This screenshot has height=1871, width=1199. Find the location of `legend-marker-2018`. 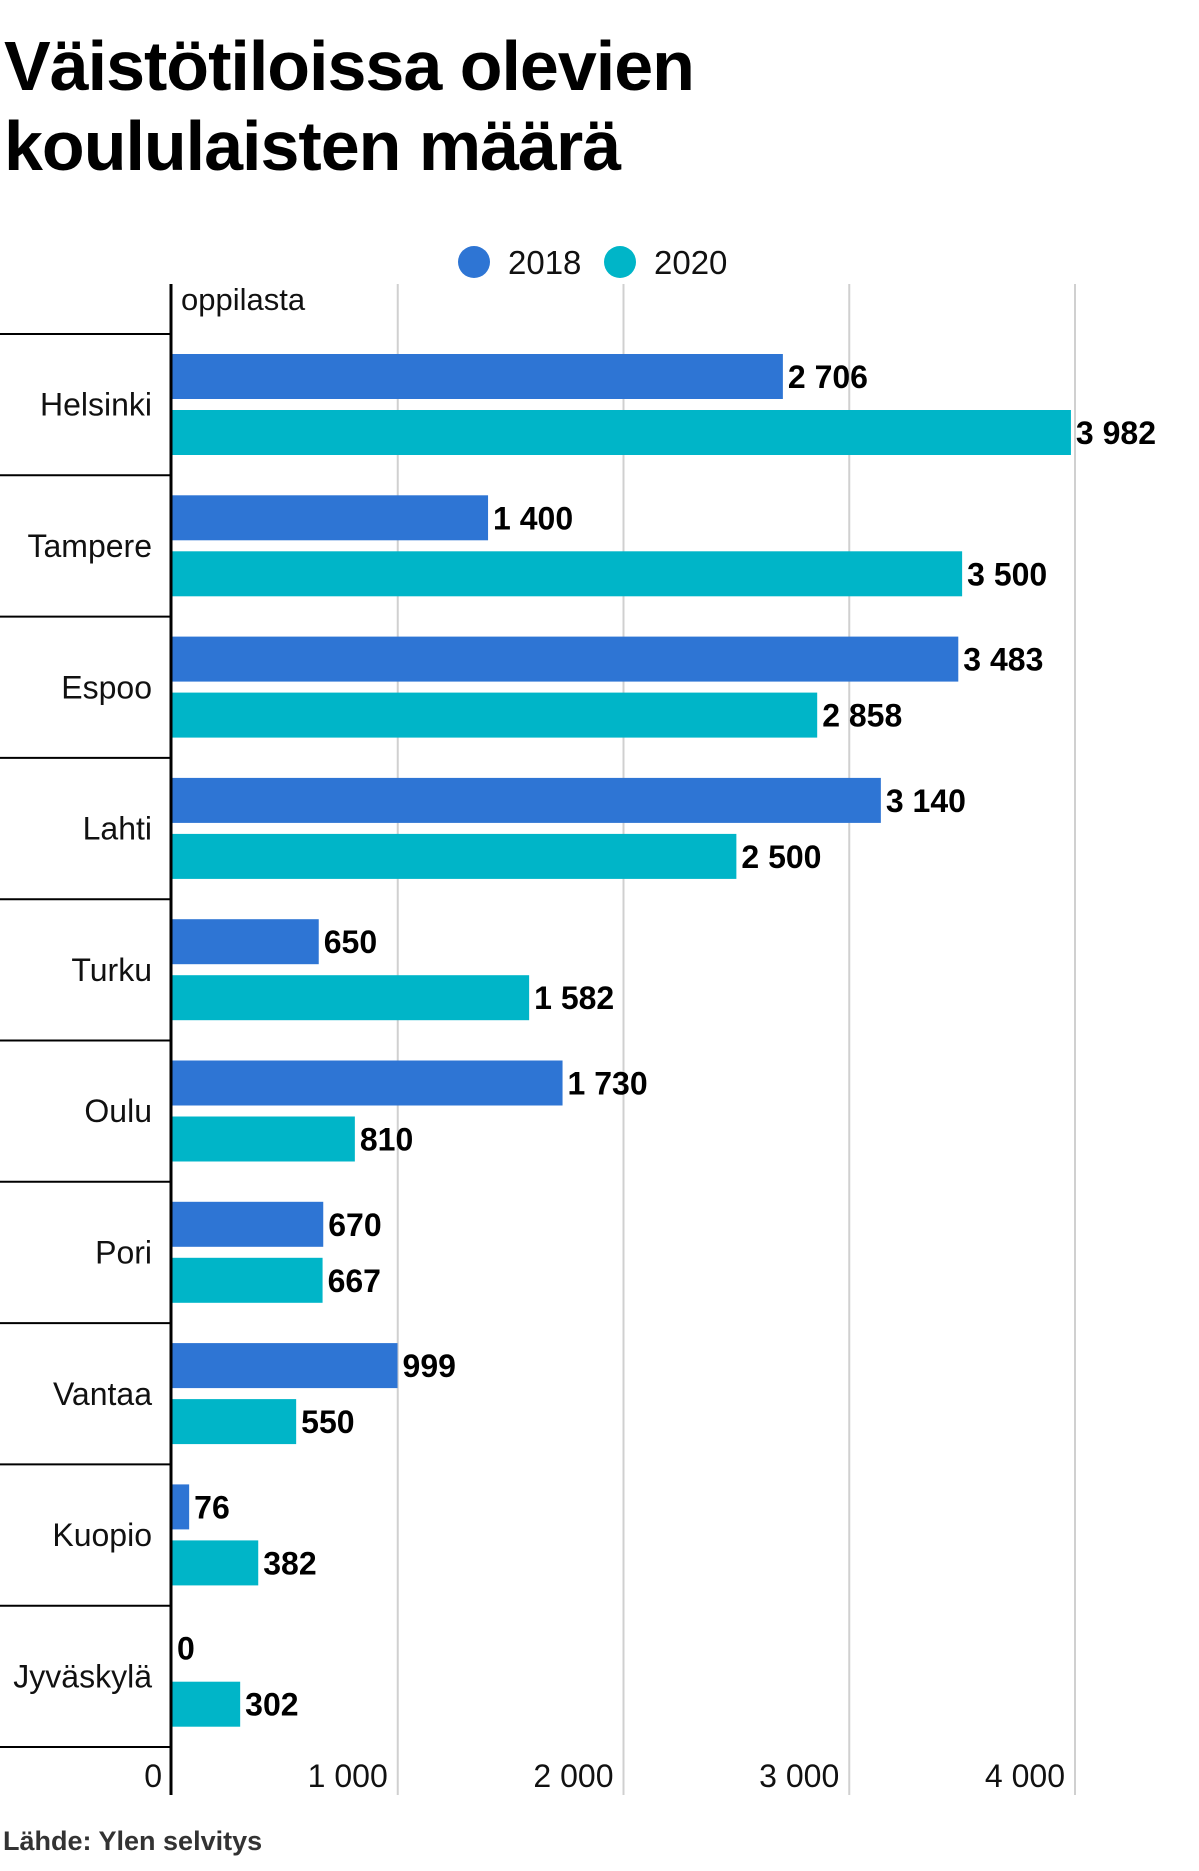

legend-marker-2018 is located at coordinates (474, 262).